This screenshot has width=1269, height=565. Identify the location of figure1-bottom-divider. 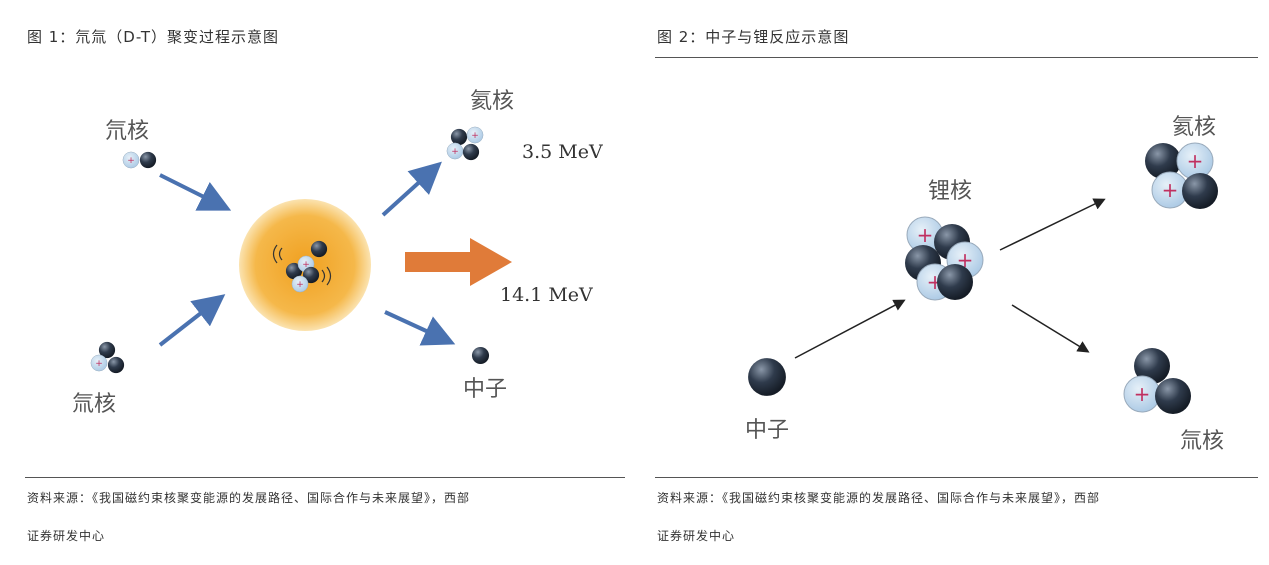
(325, 477).